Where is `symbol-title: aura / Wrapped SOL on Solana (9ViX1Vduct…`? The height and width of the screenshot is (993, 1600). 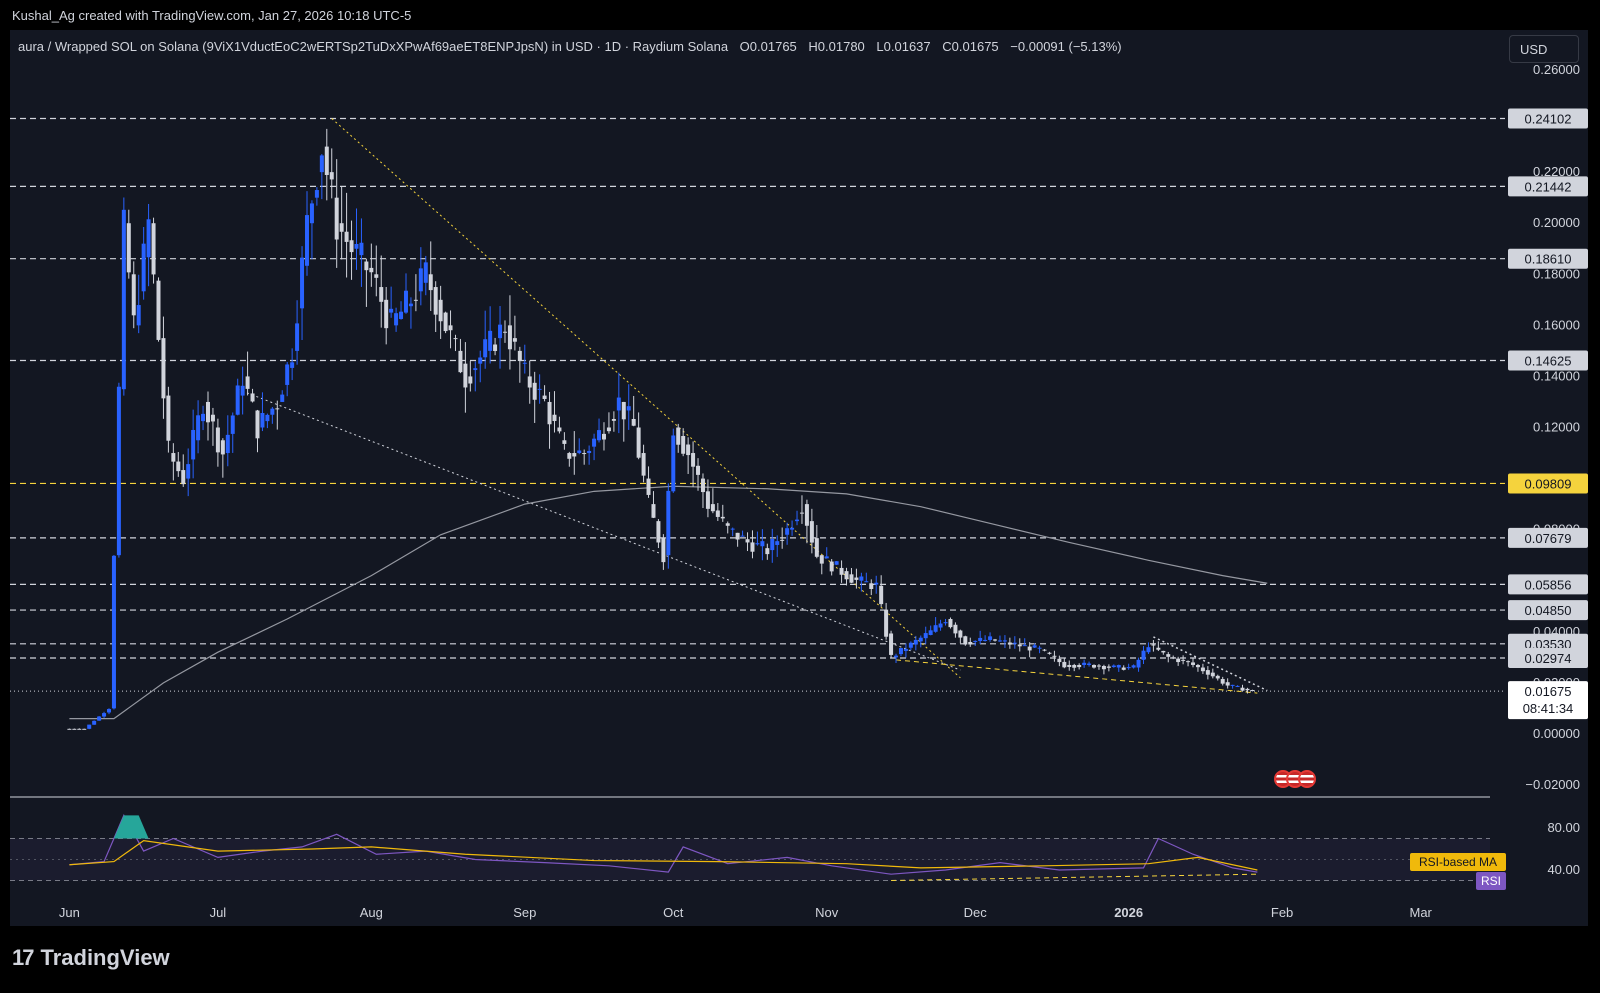
symbol-title: aura / Wrapped SOL on Solana (9ViX1Vduct… is located at coordinates (373, 46).